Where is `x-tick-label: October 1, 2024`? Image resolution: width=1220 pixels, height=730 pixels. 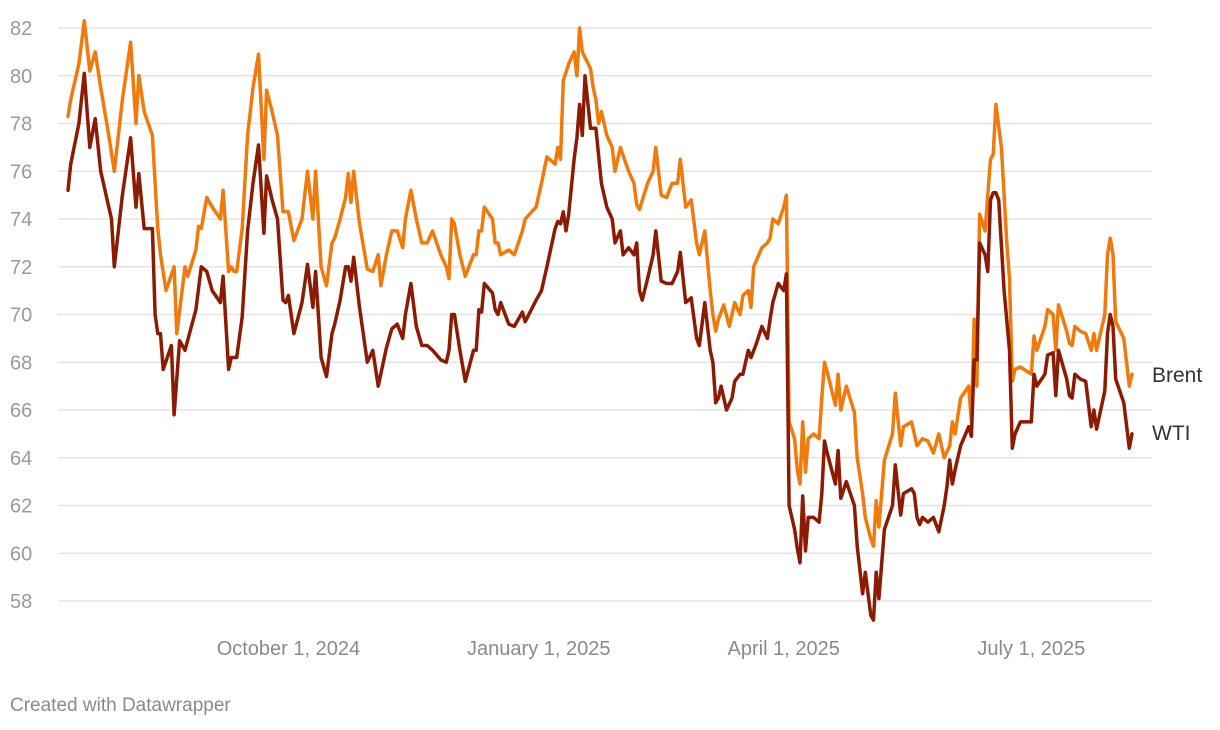 x-tick-label: October 1, 2024 is located at coordinates (288, 649).